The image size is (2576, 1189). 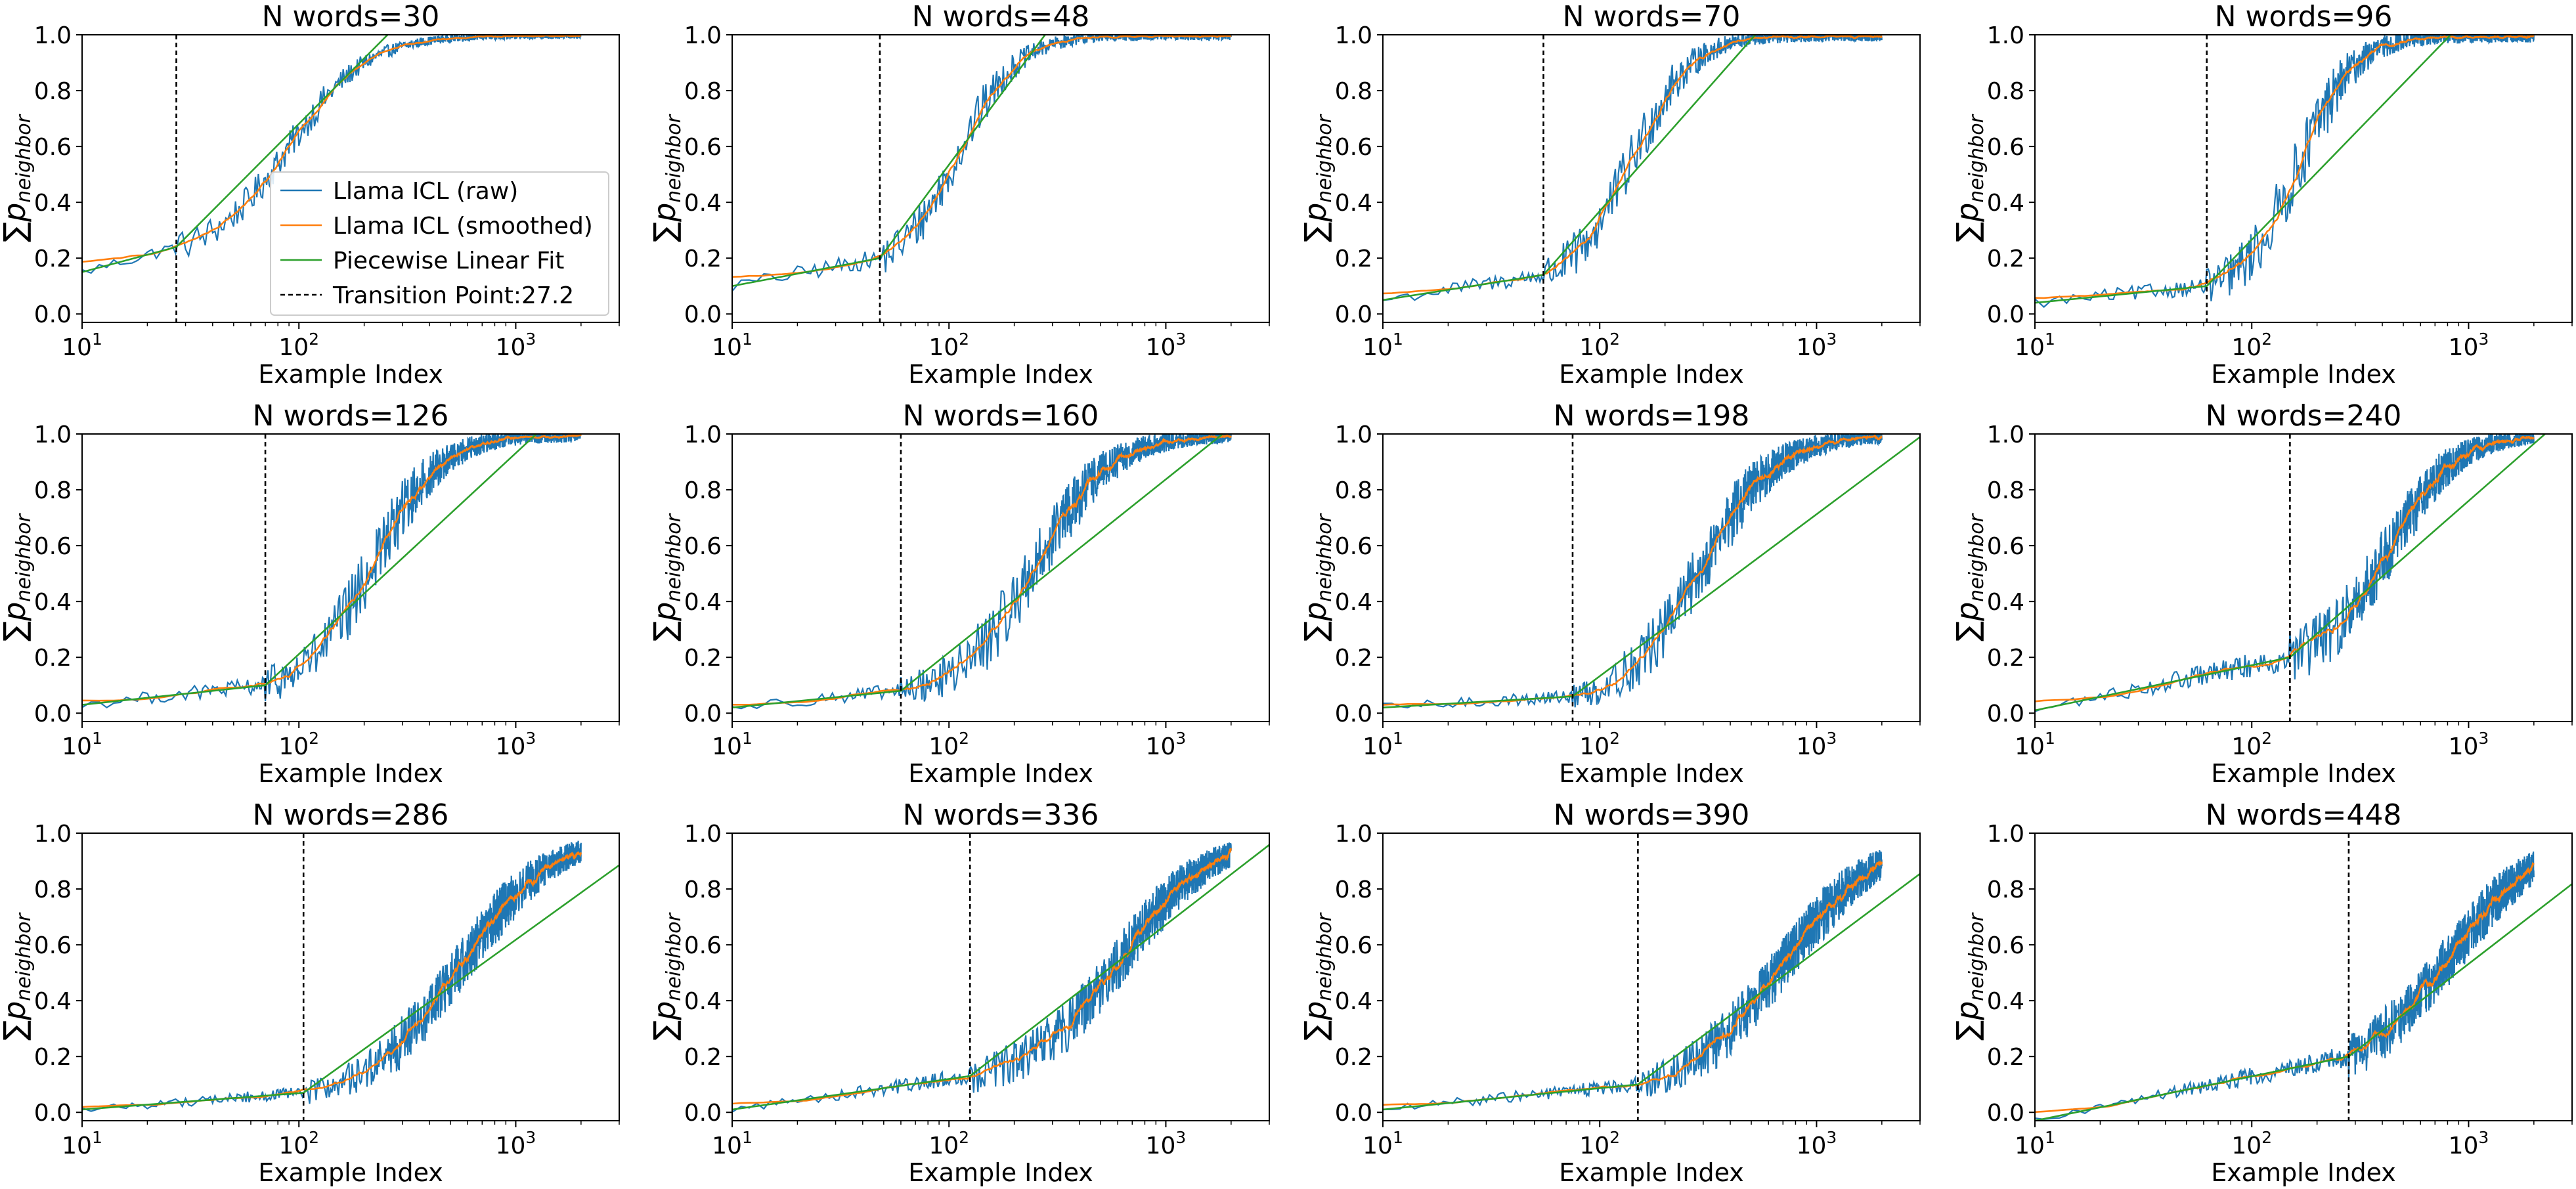 I want to click on subplot-title: N words=70, so click(x=1652, y=17).